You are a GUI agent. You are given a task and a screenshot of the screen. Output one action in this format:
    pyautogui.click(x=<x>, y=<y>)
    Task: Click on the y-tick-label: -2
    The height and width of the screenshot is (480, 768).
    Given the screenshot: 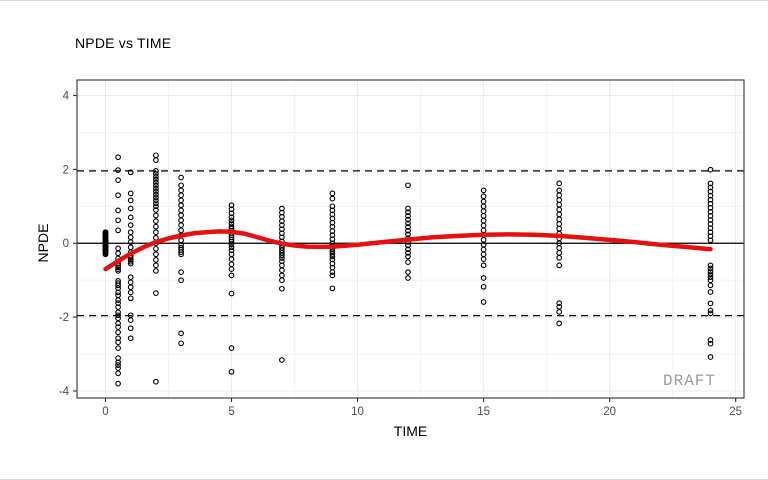 What is the action you would take?
    pyautogui.click(x=64, y=318)
    